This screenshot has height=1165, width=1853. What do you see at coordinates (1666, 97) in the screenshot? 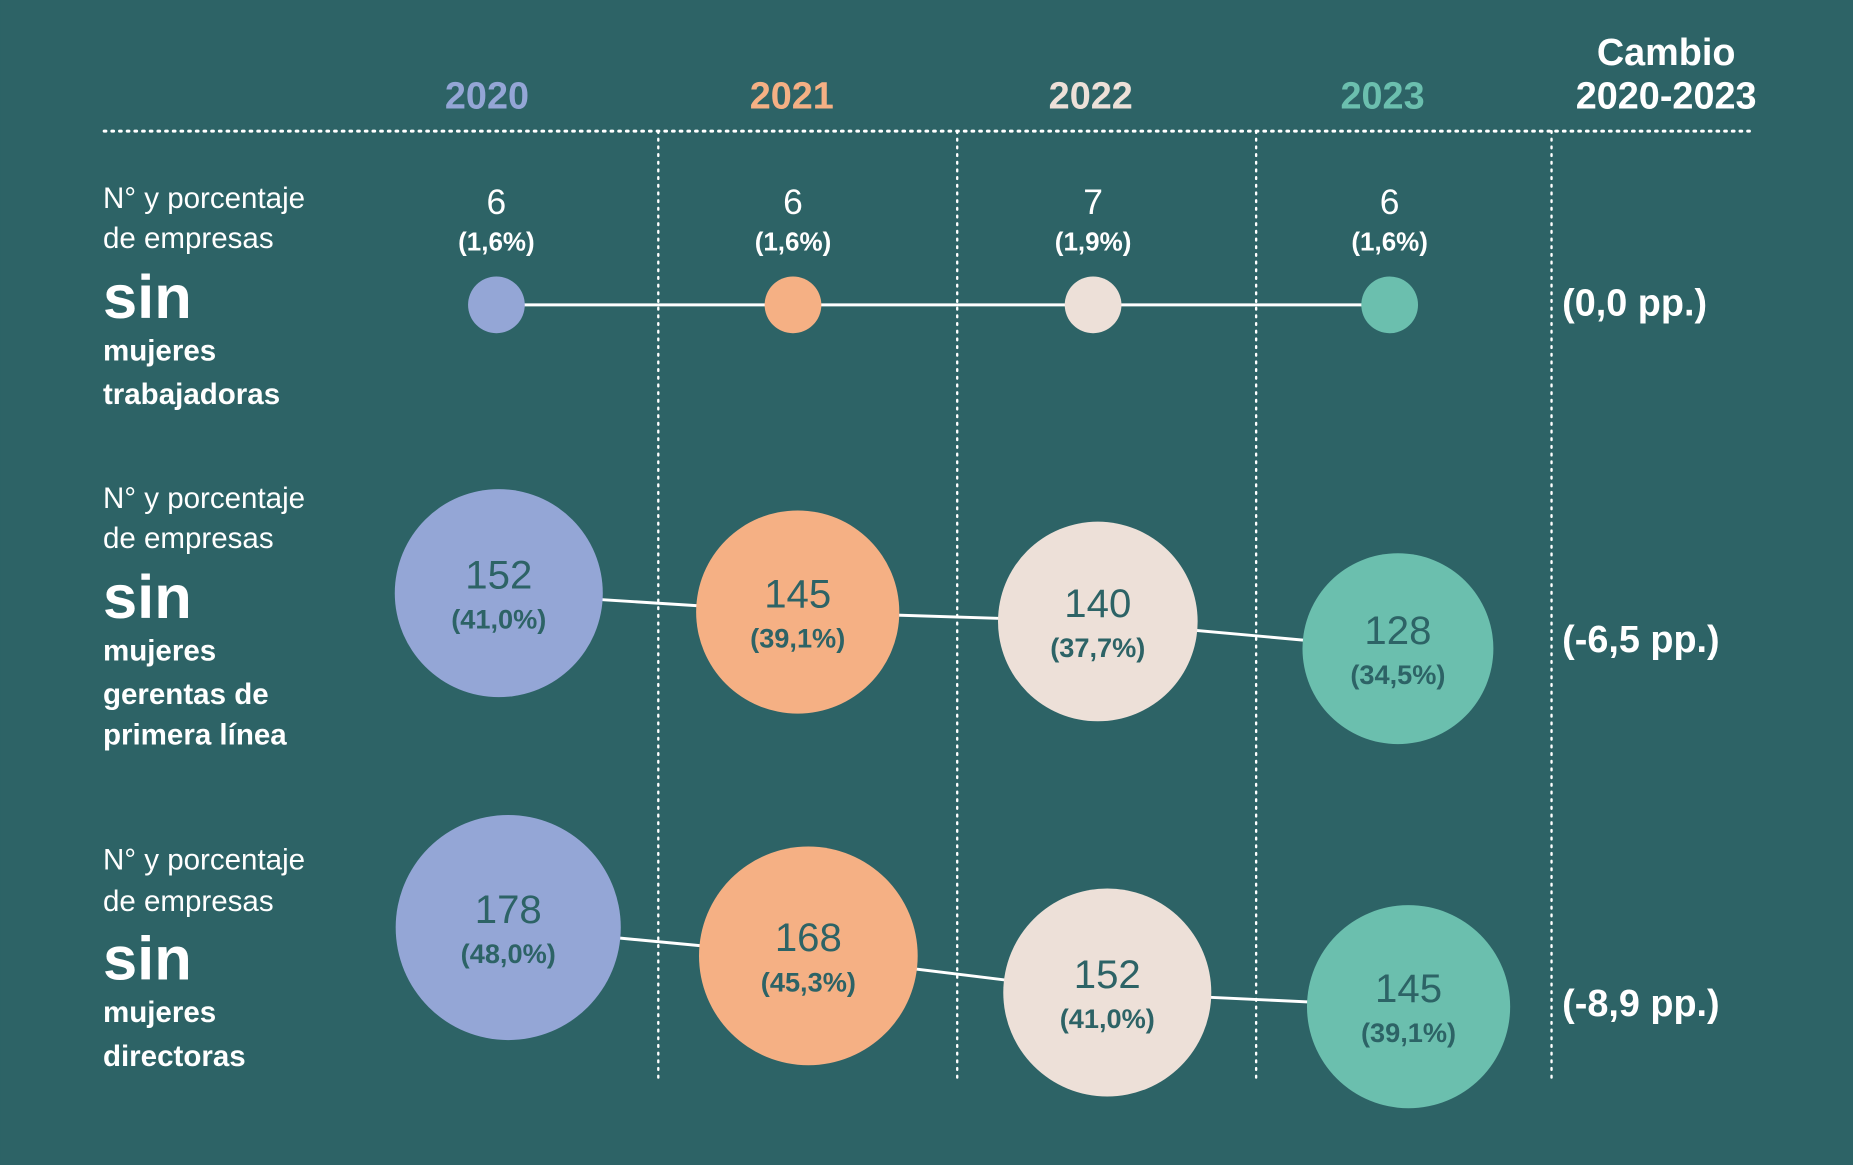
I see `change-header: 2020-2023` at bounding box center [1666, 97].